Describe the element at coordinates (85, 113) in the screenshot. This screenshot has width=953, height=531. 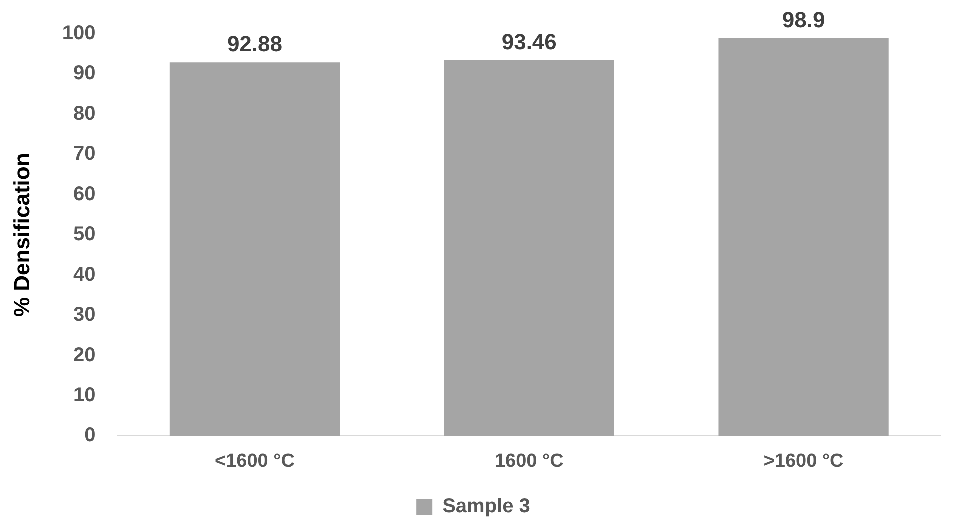
I see `y-tick-label: 80` at that location.